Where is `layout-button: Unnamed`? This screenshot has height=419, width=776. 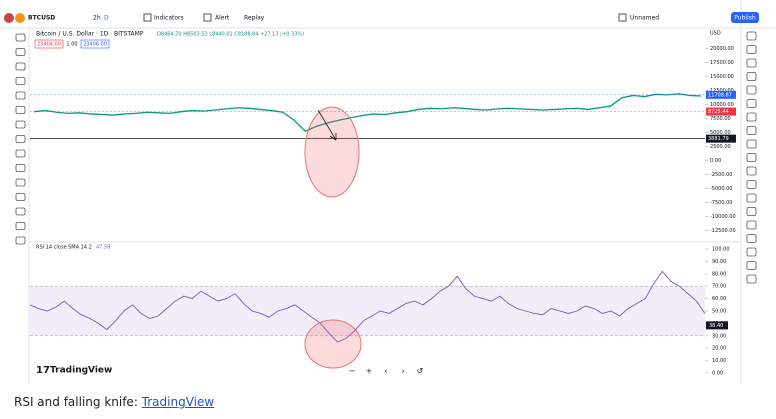 layout-button: Unnamed is located at coordinates (644, 18).